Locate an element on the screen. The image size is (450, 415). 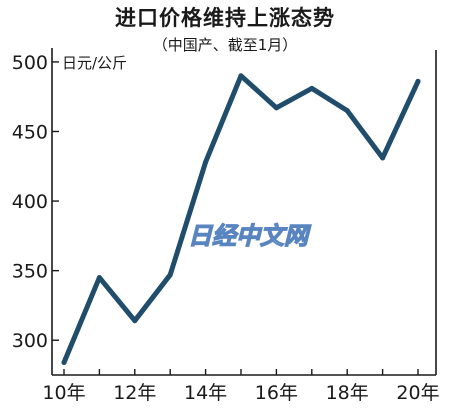
x-tick-label: 20年 is located at coordinates (417, 393).